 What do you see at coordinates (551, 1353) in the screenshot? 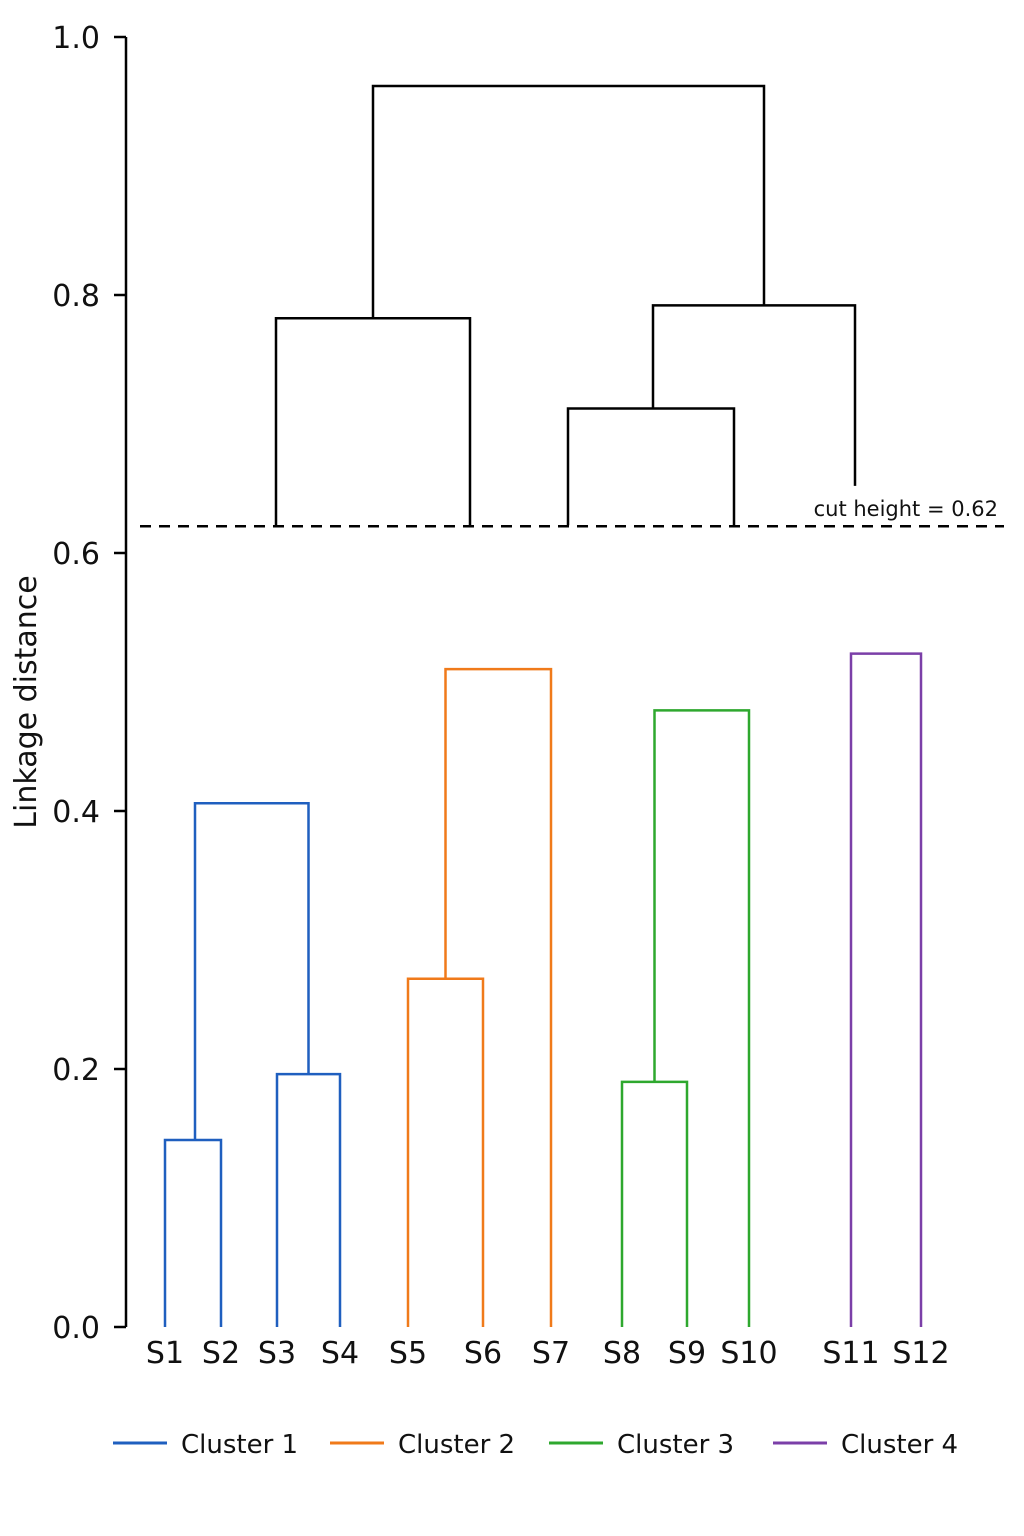
I see `leaf-label: S7` at bounding box center [551, 1353].